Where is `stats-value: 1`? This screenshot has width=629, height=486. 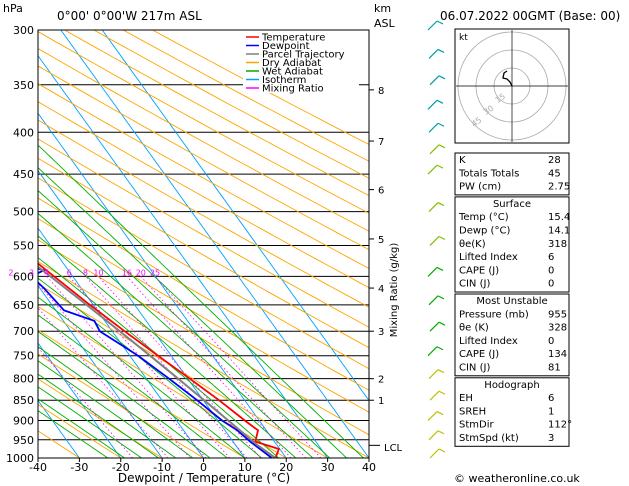
stats-value: 1 is located at coordinates (551, 411).